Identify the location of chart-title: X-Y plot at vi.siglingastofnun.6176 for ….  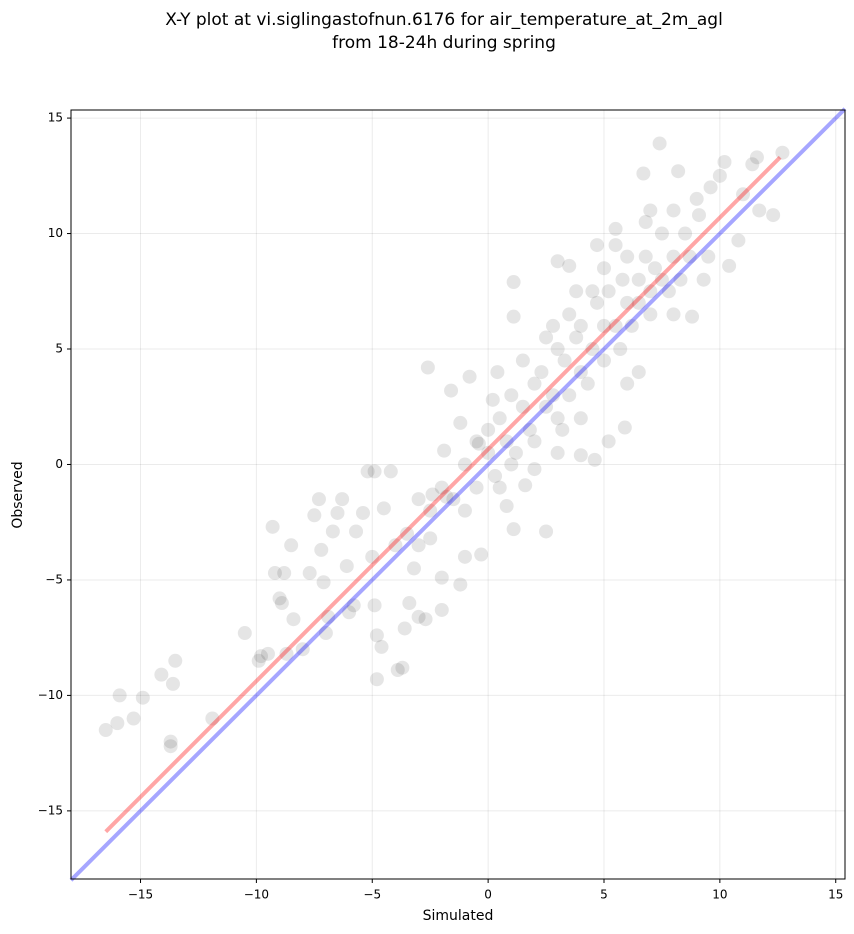
(444, 20).